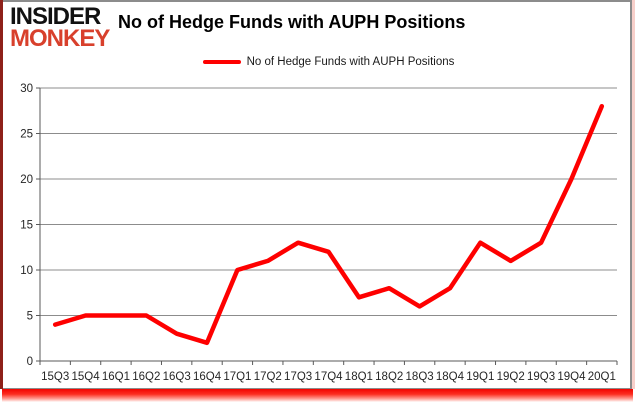 The width and height of the screenshot is (635, 405). What do you see at coordinates (55, 377) in the screenshot?
I see `x-tick-label: 15Q3` at bounding box center [55, 377].